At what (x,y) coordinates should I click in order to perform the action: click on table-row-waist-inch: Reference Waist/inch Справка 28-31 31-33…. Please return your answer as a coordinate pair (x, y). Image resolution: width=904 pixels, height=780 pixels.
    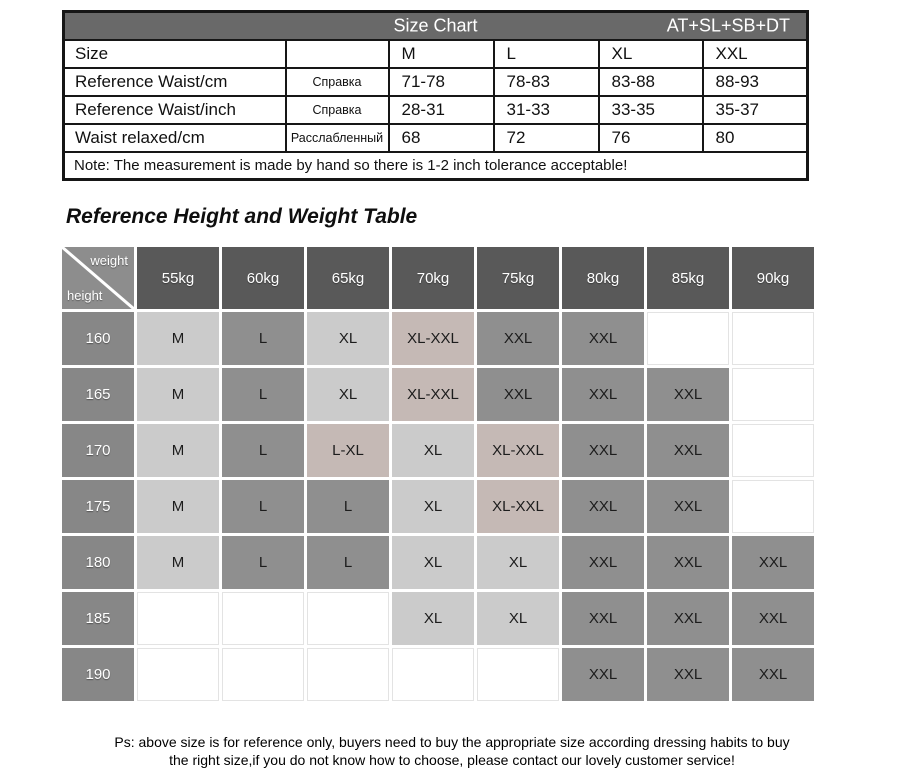
    Looking at the image, I should click on (435, 110).